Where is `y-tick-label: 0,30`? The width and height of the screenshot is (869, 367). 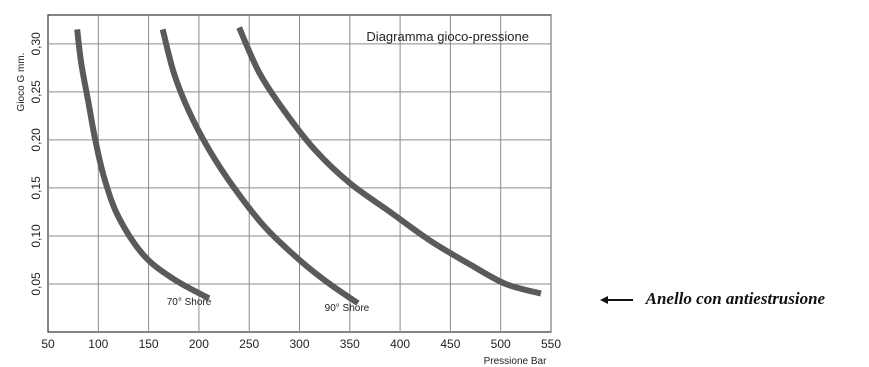 y-tick-label: 0,30 is located at coordinates (36, 44).